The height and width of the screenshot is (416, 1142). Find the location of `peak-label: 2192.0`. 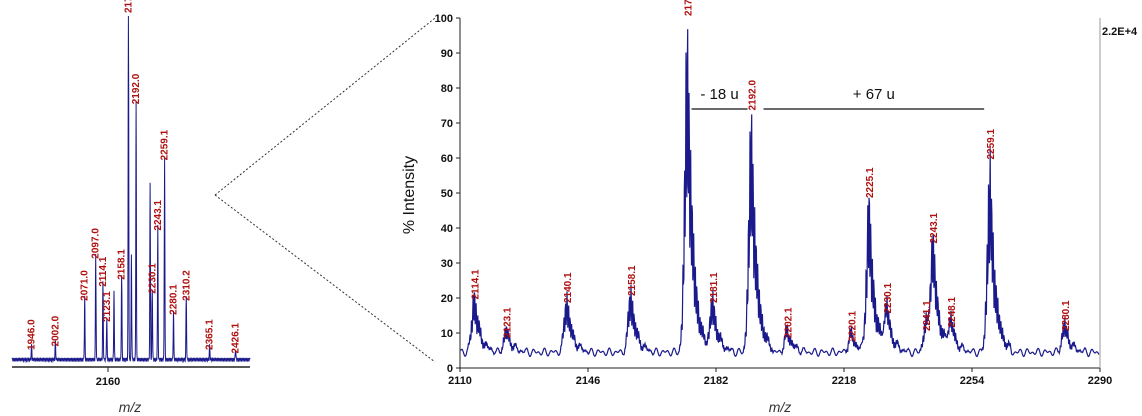

peak-label: 2192.0 is located at coordinates (753, 94).